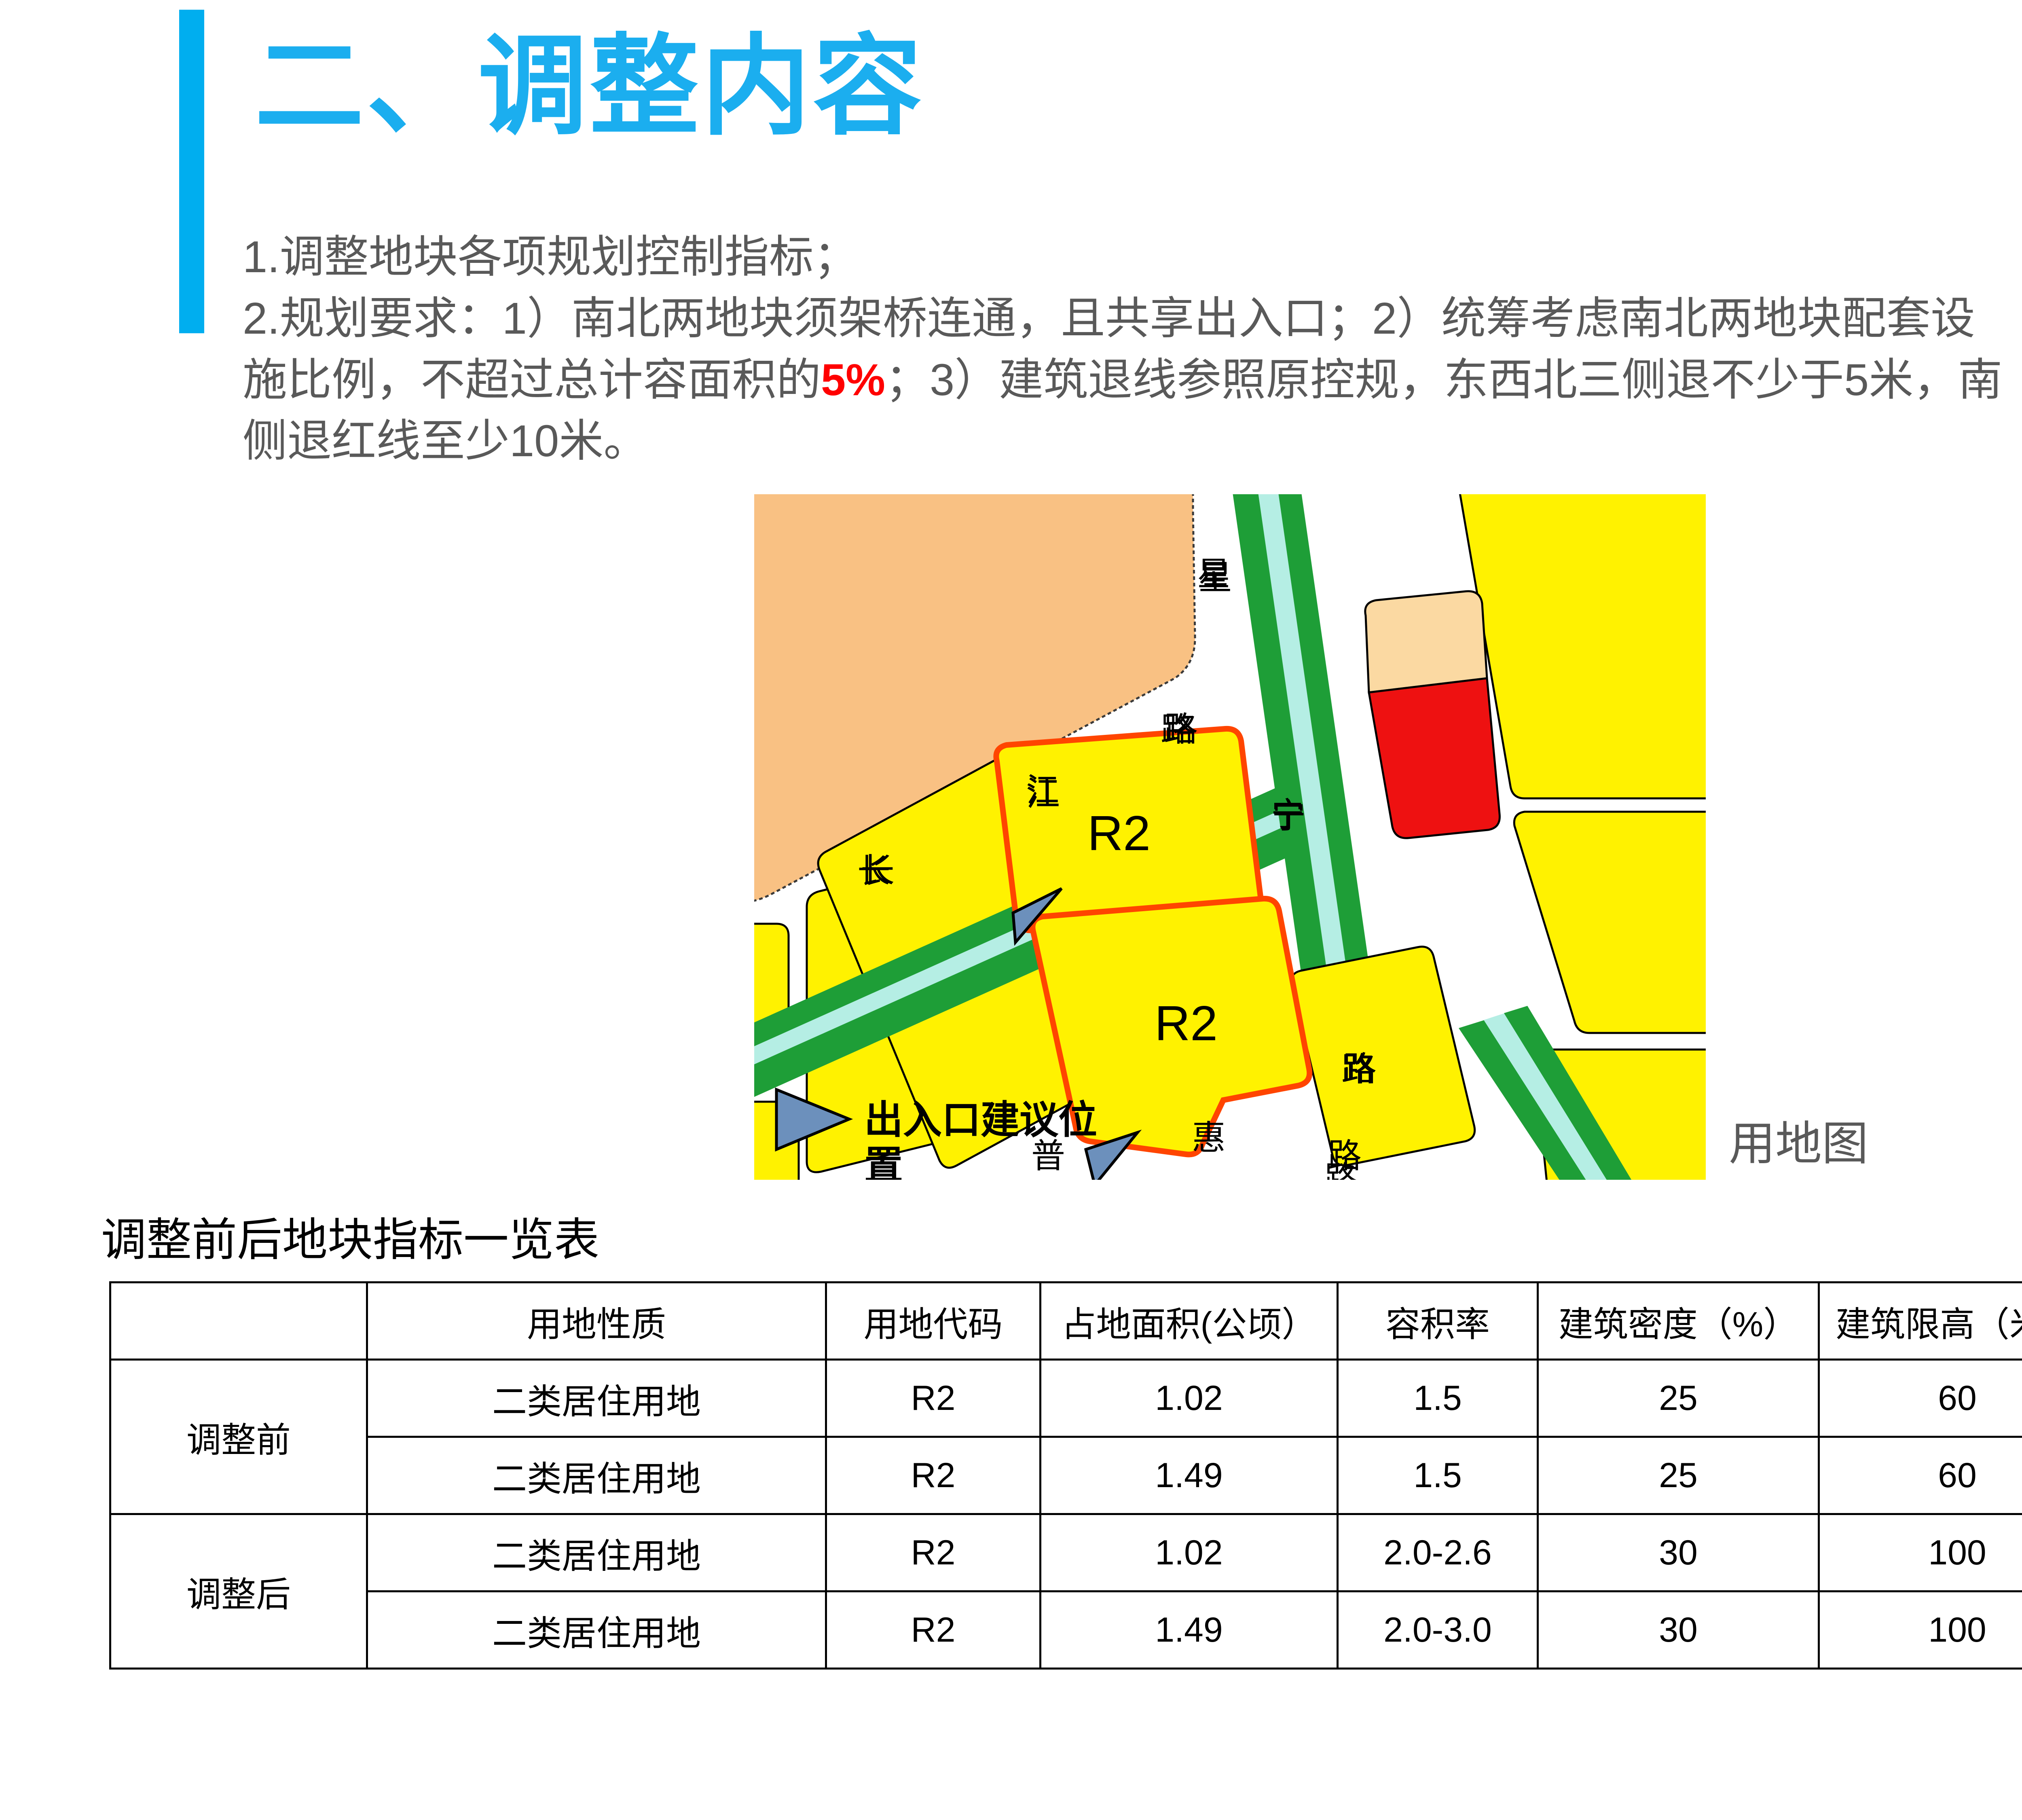  I want to click on map-parcel-r2-south, so click(1171, 1026).